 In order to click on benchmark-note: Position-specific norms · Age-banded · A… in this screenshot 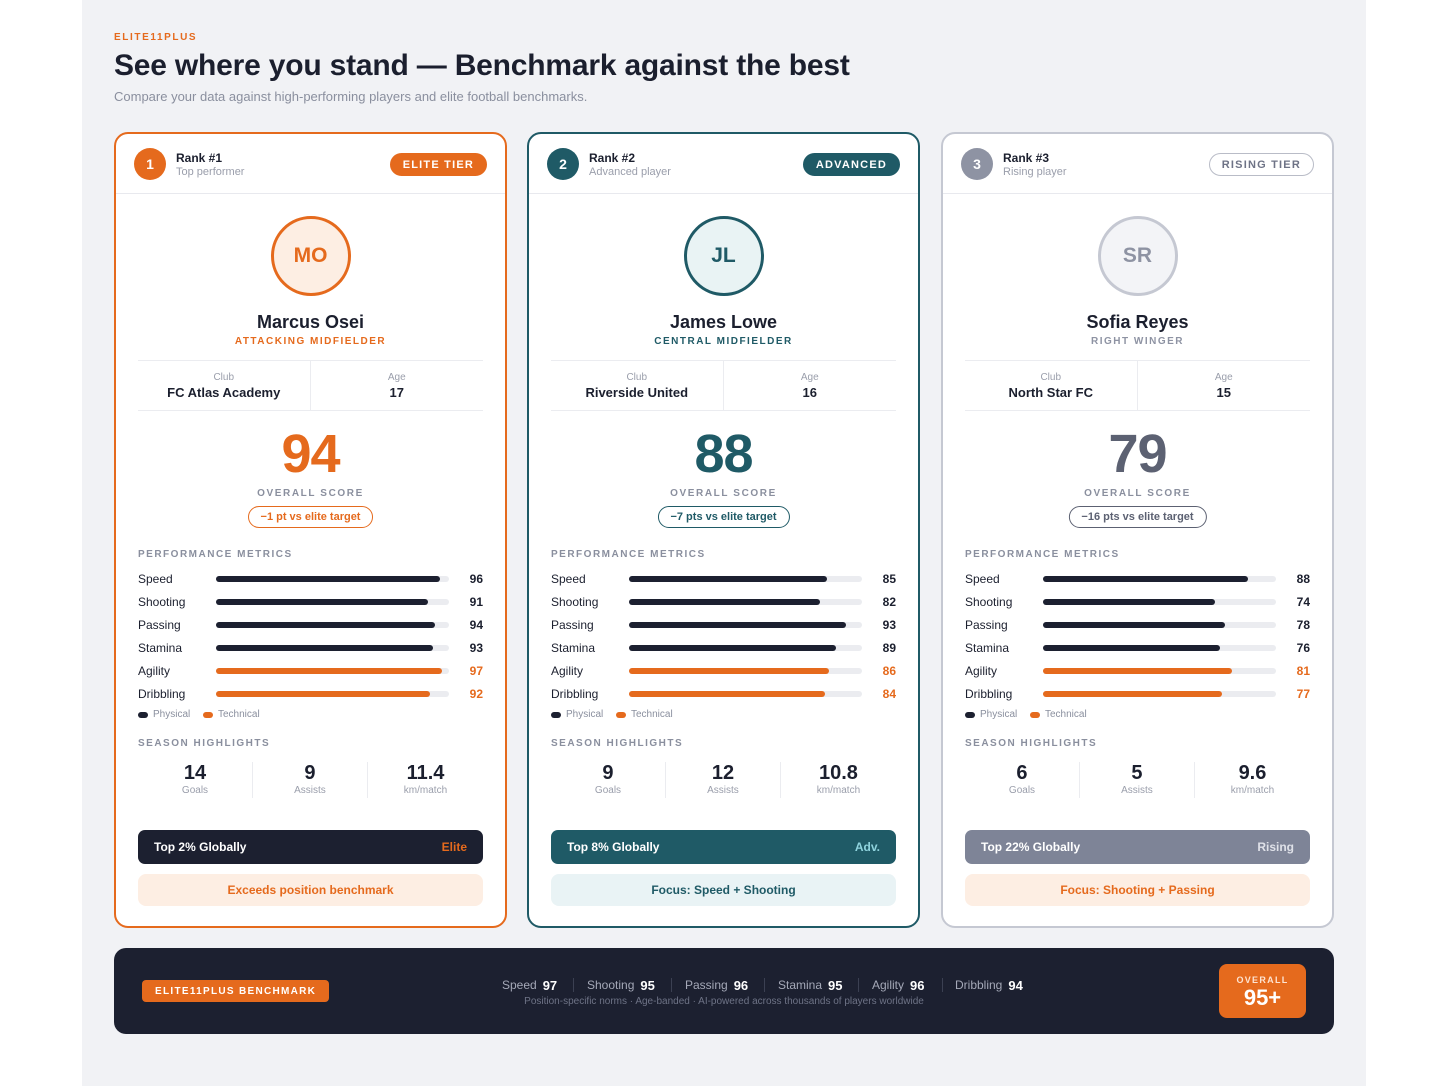, I will do `click(724, 1001)`.